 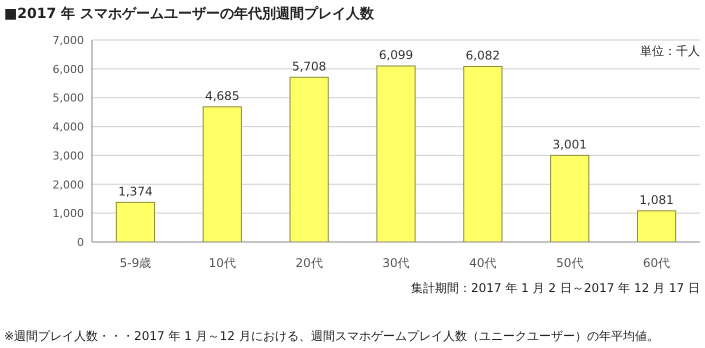 What do you see at coordinates (570, 263) in the screenshot?
I see `x-tick-label: 50代` at bounding box center [570, 263].